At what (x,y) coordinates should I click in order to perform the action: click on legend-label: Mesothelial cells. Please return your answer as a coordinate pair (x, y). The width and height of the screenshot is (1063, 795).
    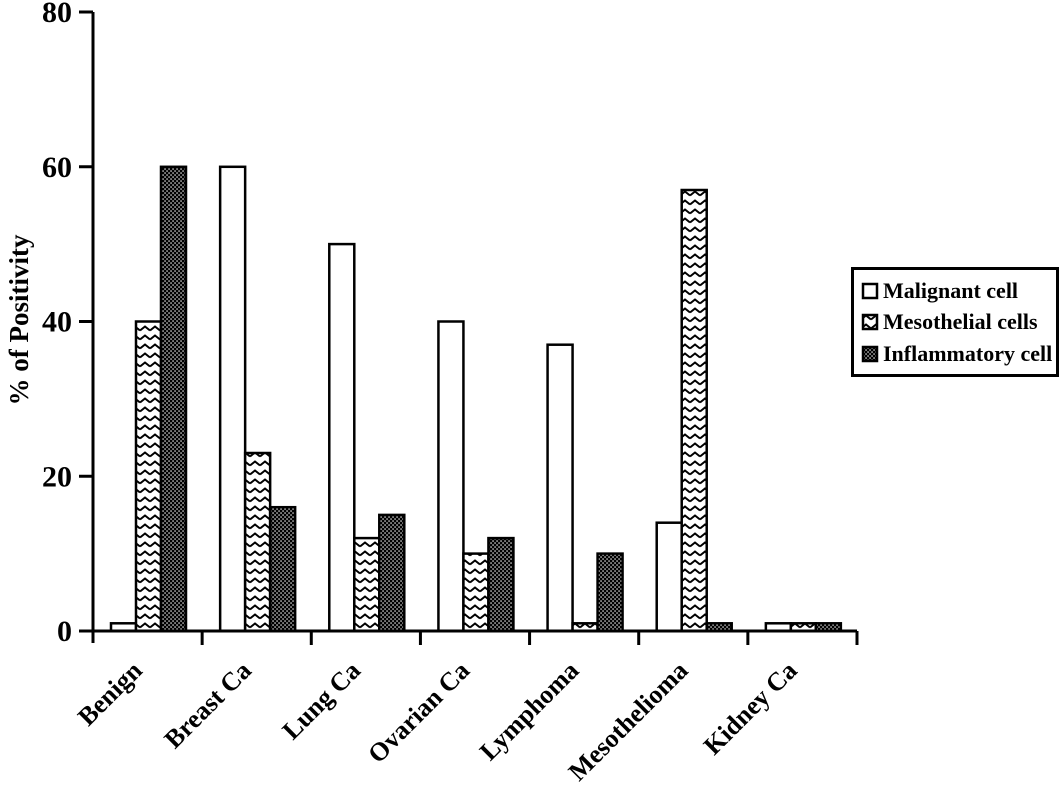
    Looking at the image, I should click on (960, 321).